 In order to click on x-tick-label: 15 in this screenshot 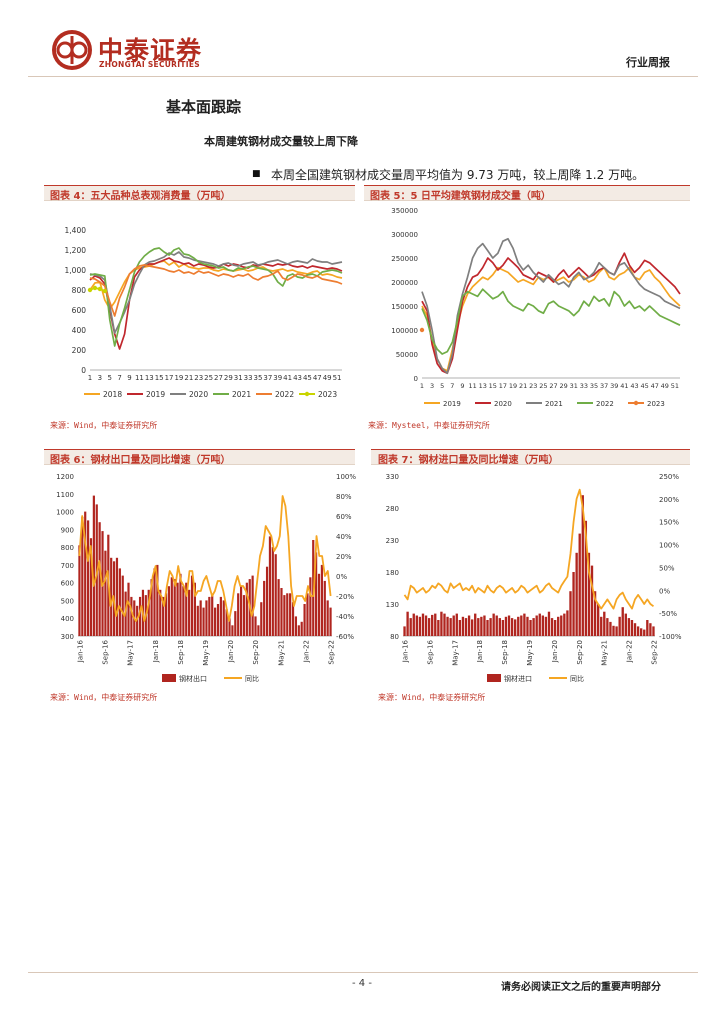, I will do `click(159, 378)`.